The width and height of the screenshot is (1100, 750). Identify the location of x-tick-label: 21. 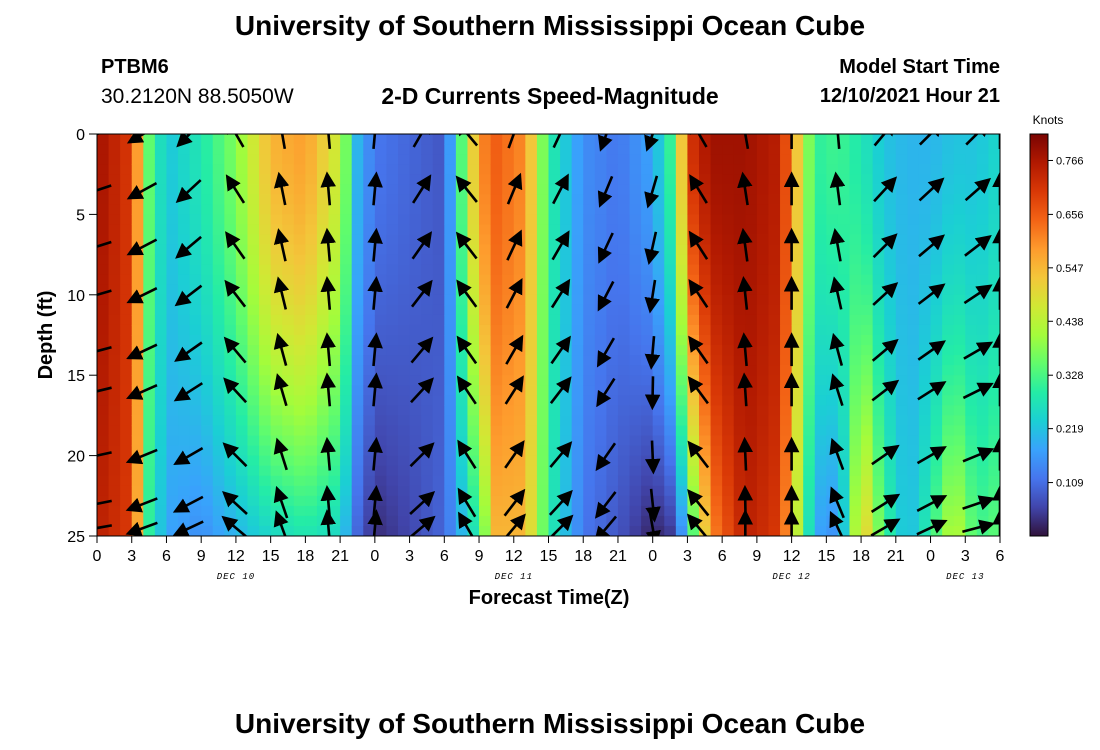
(618, 556).